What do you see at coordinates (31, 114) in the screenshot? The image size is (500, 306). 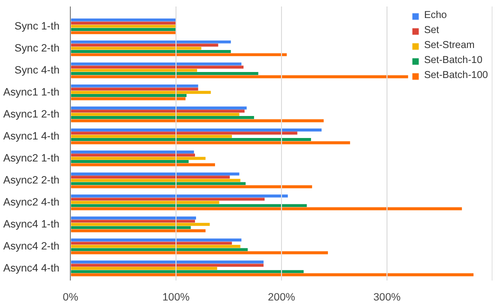 I see `y-tick-label: Async1 2-th` at bounding box center [31, 114].